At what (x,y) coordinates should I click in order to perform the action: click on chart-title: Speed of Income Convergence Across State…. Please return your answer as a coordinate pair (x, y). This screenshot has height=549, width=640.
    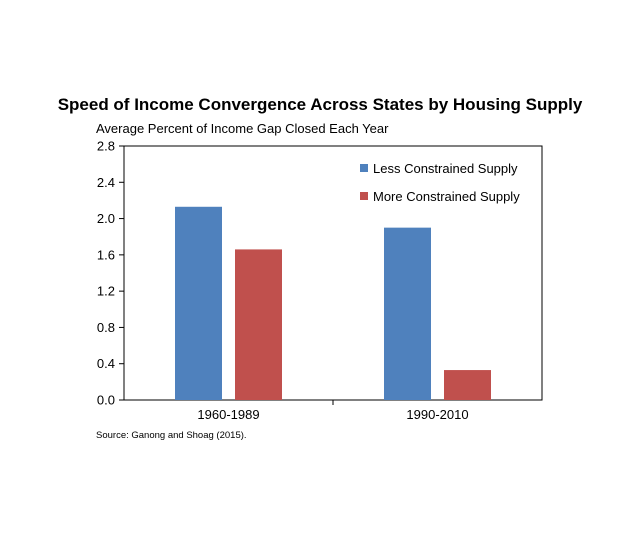
    Looking at the image, I should click on (320, 104).